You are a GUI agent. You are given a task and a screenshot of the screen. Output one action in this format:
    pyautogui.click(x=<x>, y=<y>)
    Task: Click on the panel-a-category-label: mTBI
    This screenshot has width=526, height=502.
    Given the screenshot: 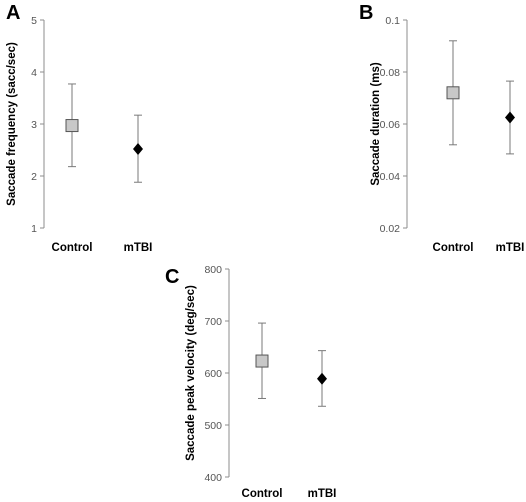 What is the action you would take?
    pyautogui.click(x=138, y=248)
    